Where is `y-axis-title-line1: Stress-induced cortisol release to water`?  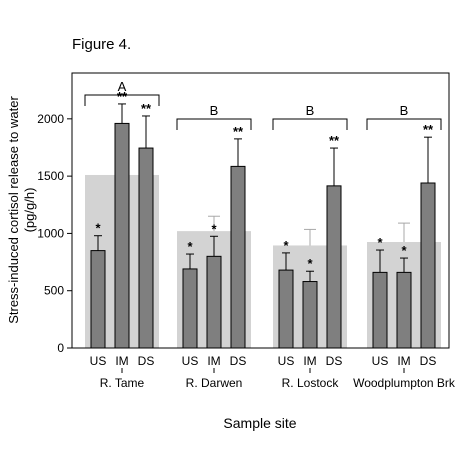
y-axis-title-line1: Stress-induced cortisol release to water is located at coordinates (13, 210).